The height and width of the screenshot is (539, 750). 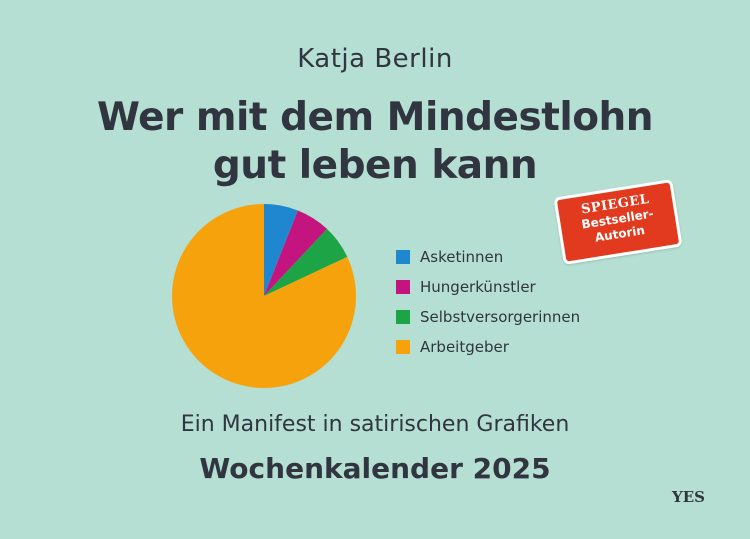 I want to click on pie-slice-selbstversorgerinnen, so click(x=306, y=262).